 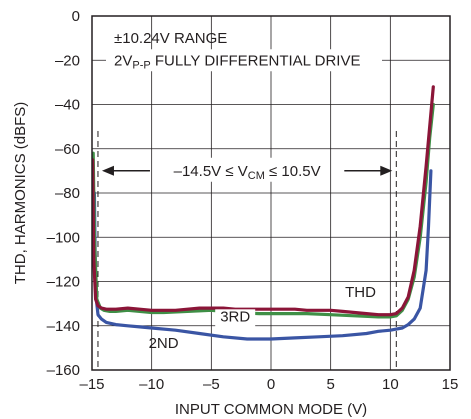 What do you see at coordinates (151, 384) in the screenshot?
I see `x-tick-label: –10` at bounding box center [151, 384].